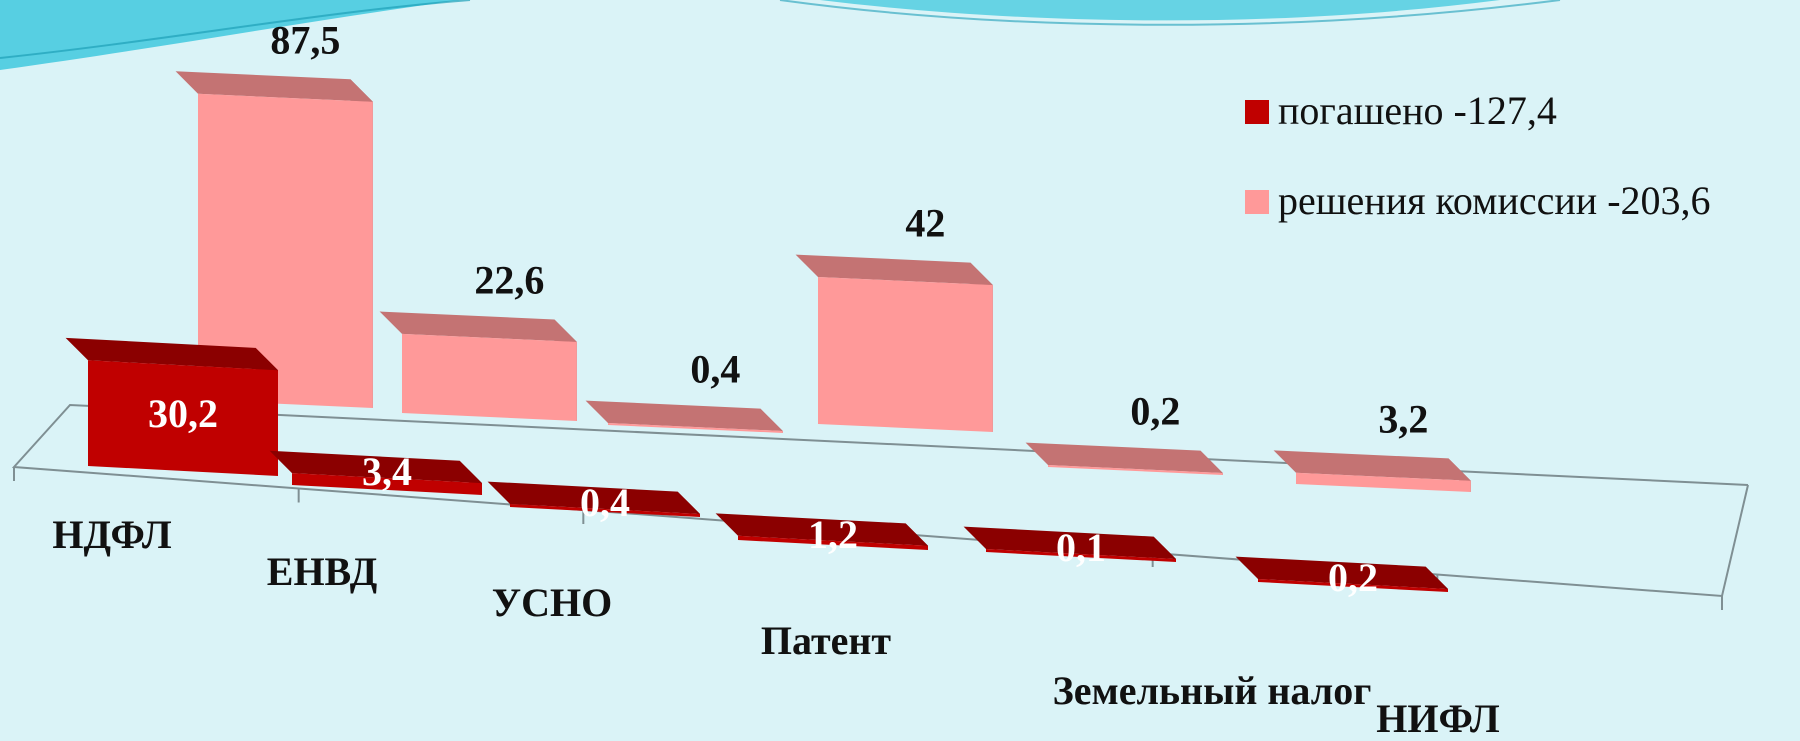 The height and width of the screenshot is (741, 1800). Describe the element at coordinates (552, 602) in the screenshot. I see `x-axis-label: УСНО` at that location.